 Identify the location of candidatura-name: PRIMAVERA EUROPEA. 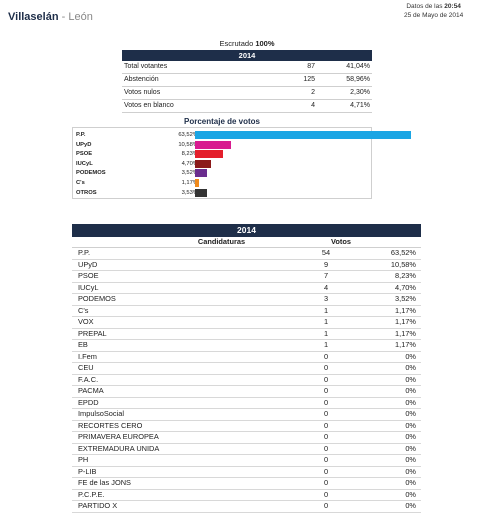
(118, 436).